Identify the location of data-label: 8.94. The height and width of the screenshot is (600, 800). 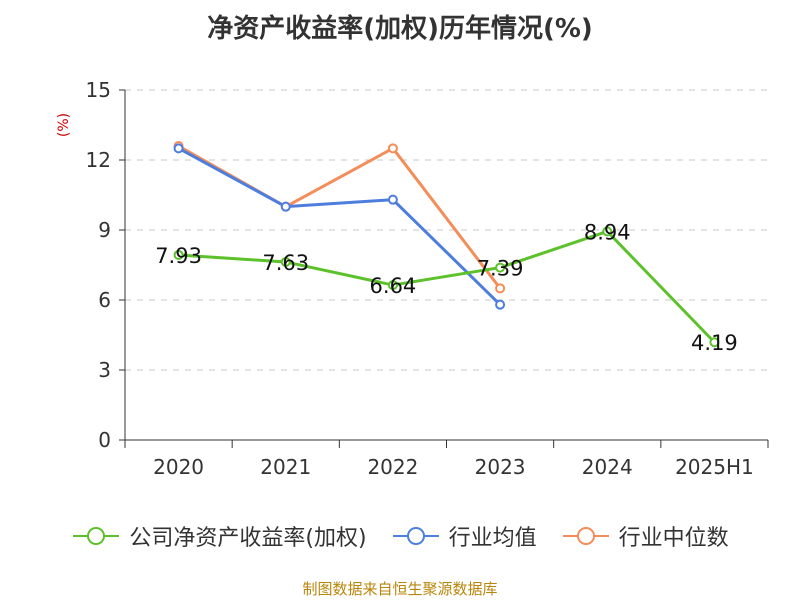
(607, 232).